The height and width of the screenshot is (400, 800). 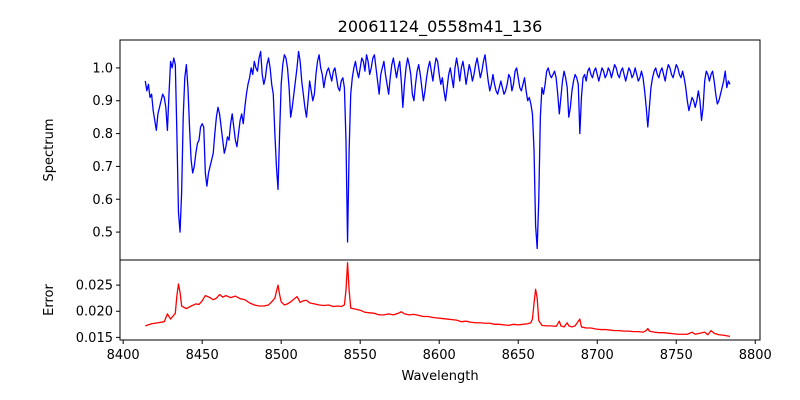 What do you see at coordinates (123, 355) in the screenshot?
I see `x-tick-label: 8400` at bounding box center [123, 355].